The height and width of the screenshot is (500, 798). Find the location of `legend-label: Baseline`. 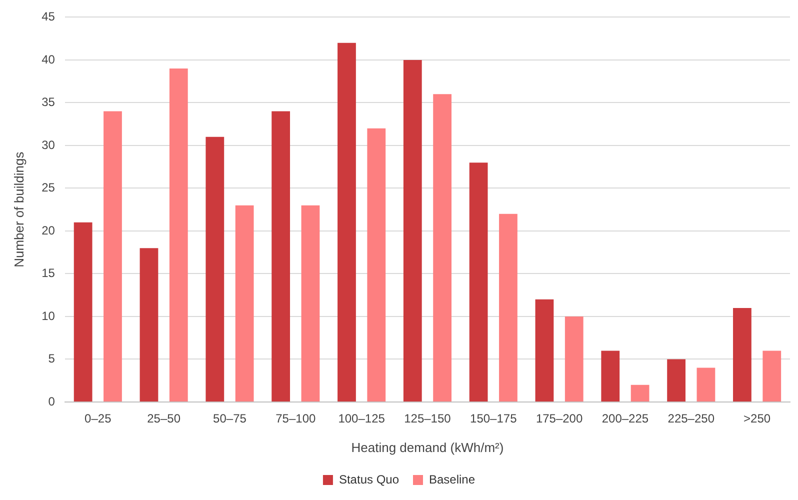

legend-label: Baseline is located at coordinates (452, 479).